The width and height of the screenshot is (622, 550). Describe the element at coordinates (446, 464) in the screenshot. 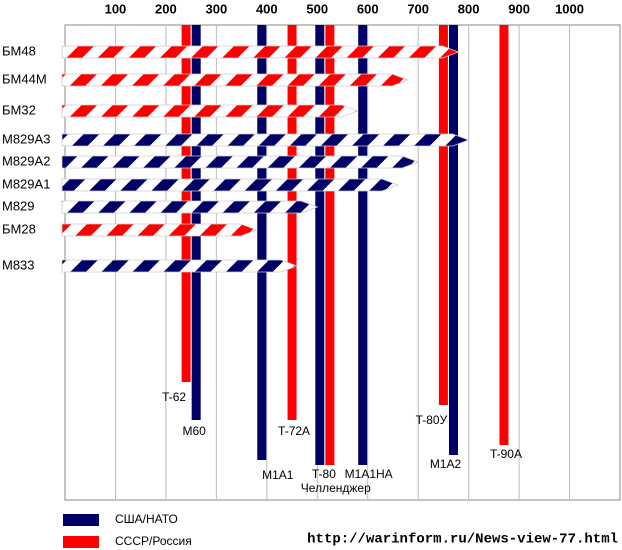

I see `tank-label: M1A2` at that location.